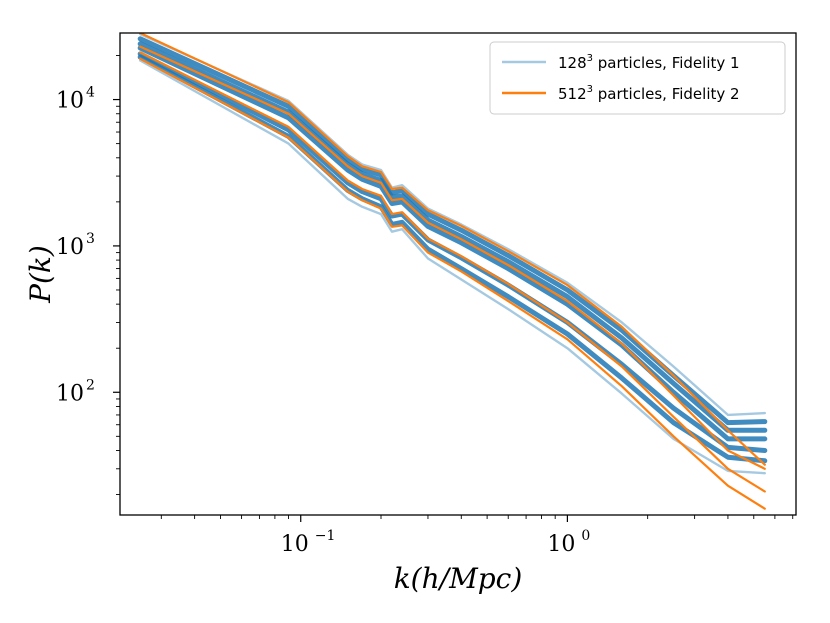  I want to click on y-axis-label: P(k), so click(40, 274).